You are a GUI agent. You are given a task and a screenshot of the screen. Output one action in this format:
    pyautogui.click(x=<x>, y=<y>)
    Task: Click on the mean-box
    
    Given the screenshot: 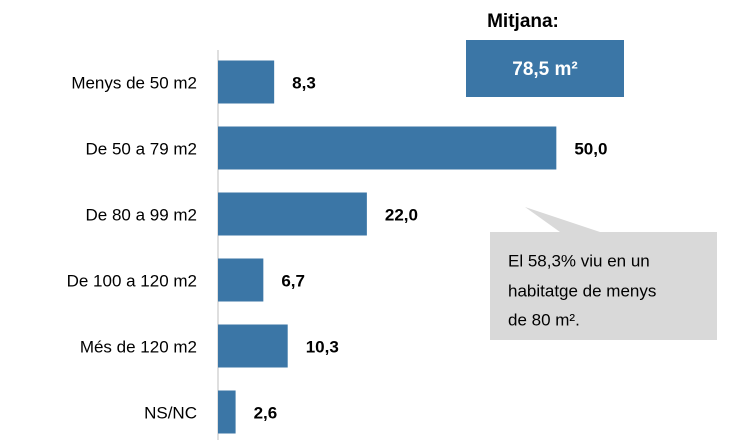 What is the action you would take?
    pyautogui.click(x=545, y=68)
    